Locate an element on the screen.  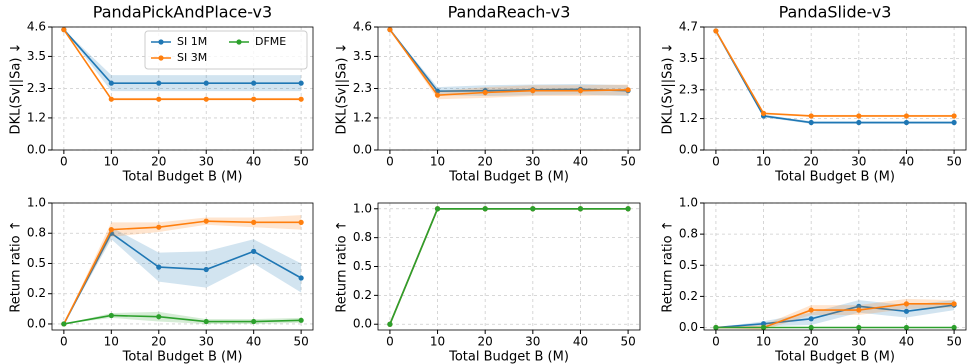
y-tick-label: 1.0 is located at coordinates (362, 208).